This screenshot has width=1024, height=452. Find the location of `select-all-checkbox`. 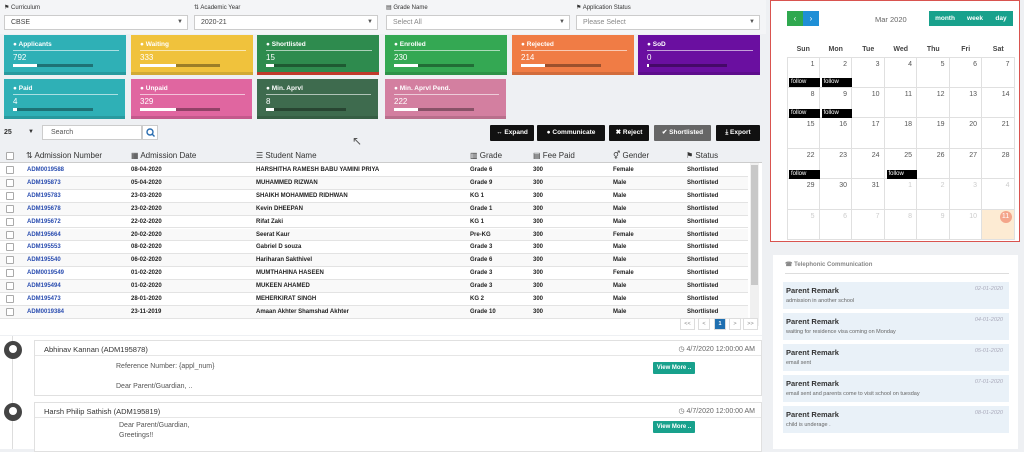

select-all-checkbox is located at coordinates (10, 156).